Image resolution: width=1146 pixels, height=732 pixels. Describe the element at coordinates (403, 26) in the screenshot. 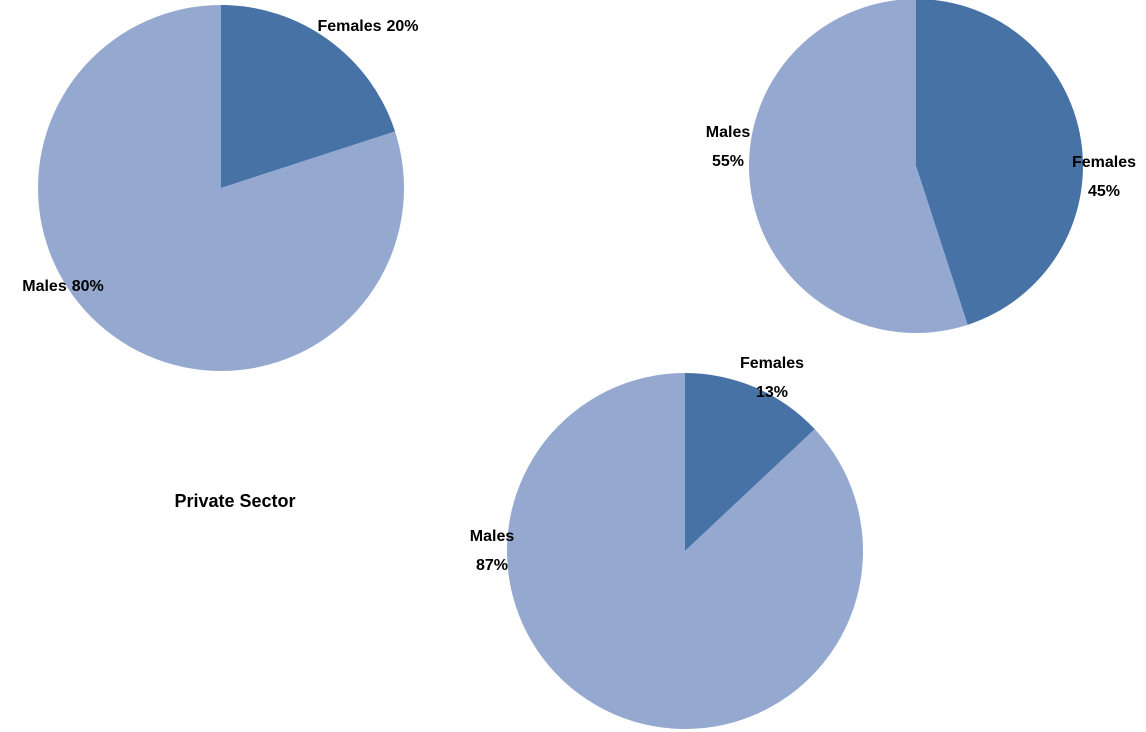

I see `label-value: 20%` at that location.